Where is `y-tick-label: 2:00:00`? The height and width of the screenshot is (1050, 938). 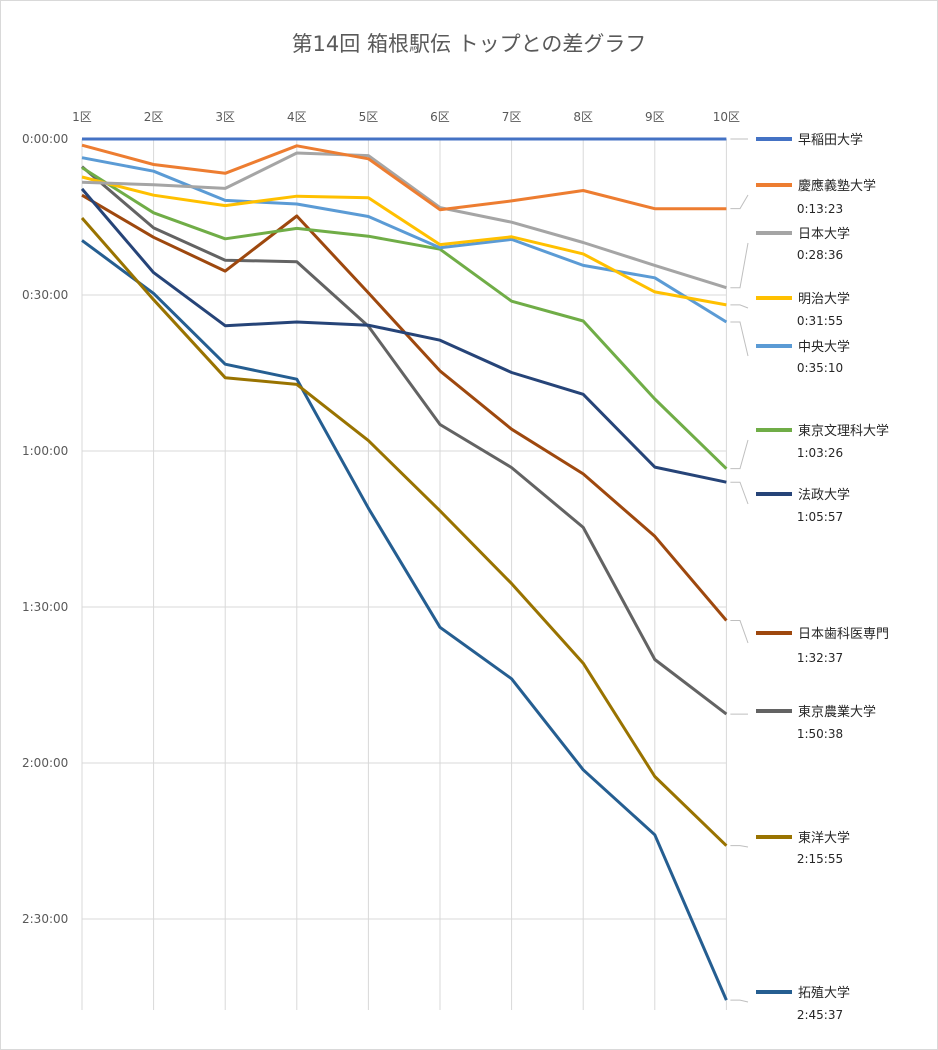
y-tick-label: 2:00:00 is located at coordinates (45, 763).